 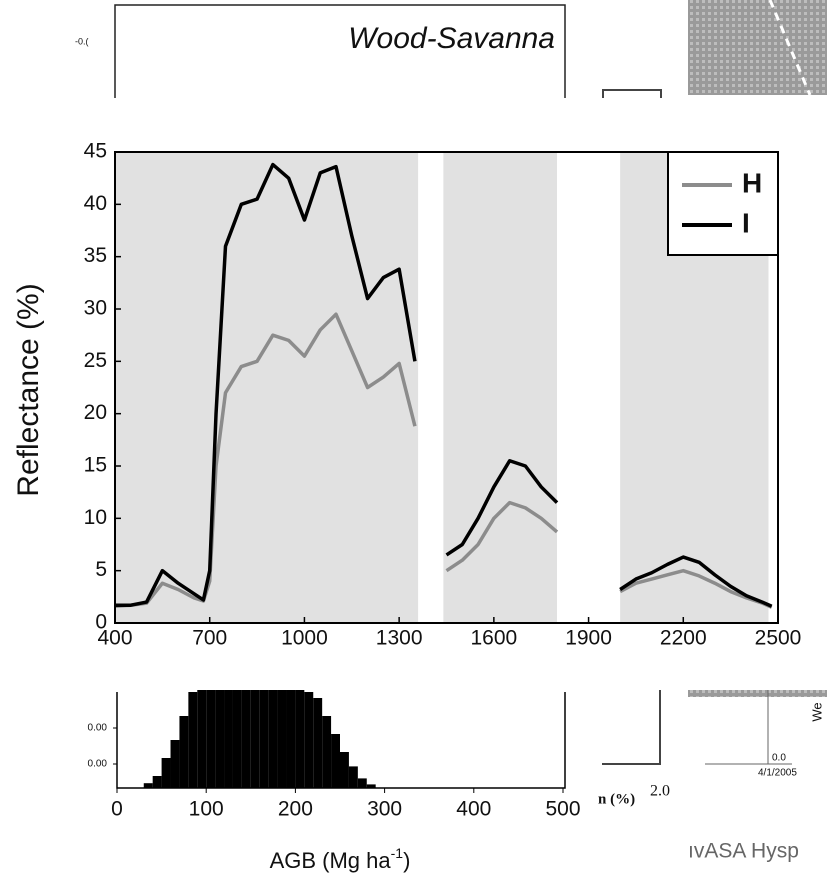 What do you see at coordinates (384, 809) in the screenshot?
I see `x-tick-label: 300` at bounding box center [384, 809].